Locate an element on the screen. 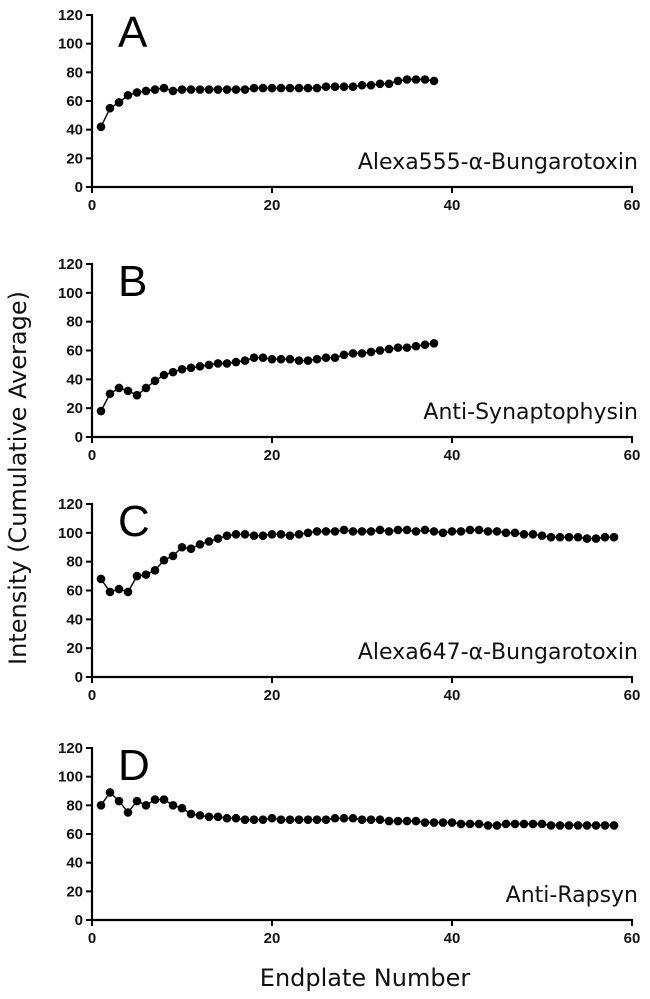  y-axis-title: Intensity (Cumulative Average) is located at coordinates (18, 478).